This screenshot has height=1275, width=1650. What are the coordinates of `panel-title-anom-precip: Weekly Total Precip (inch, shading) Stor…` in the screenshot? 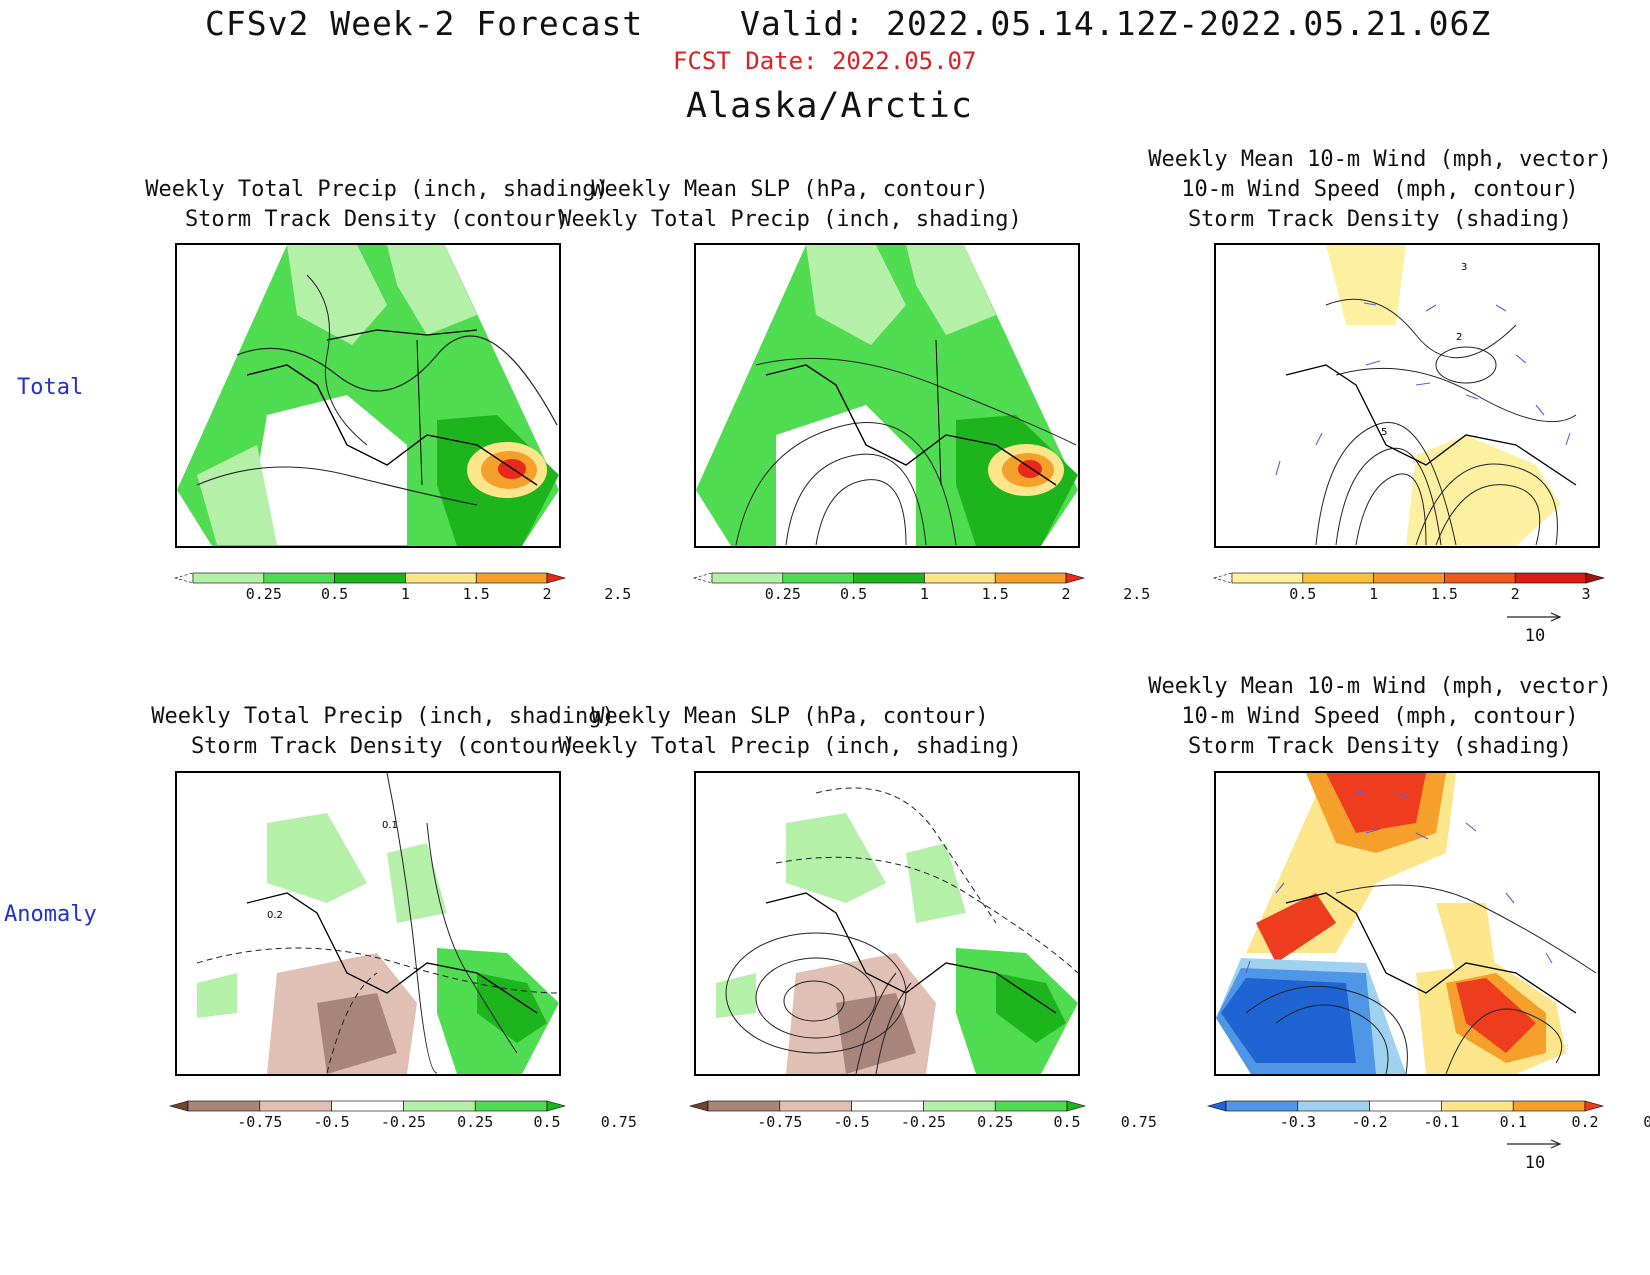 It's located at (383, 731).